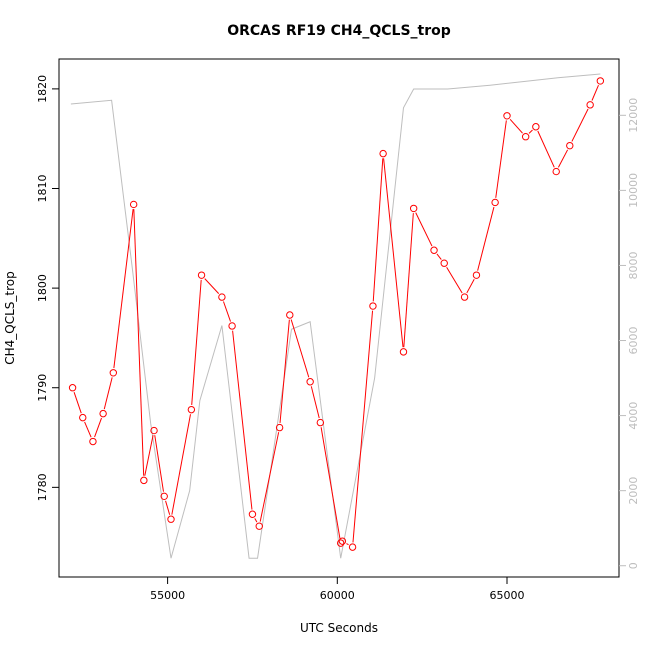  Describe the element at coordinates (633, 416) in the screenshot. I see `y2-tick-label: 4000` at that location.